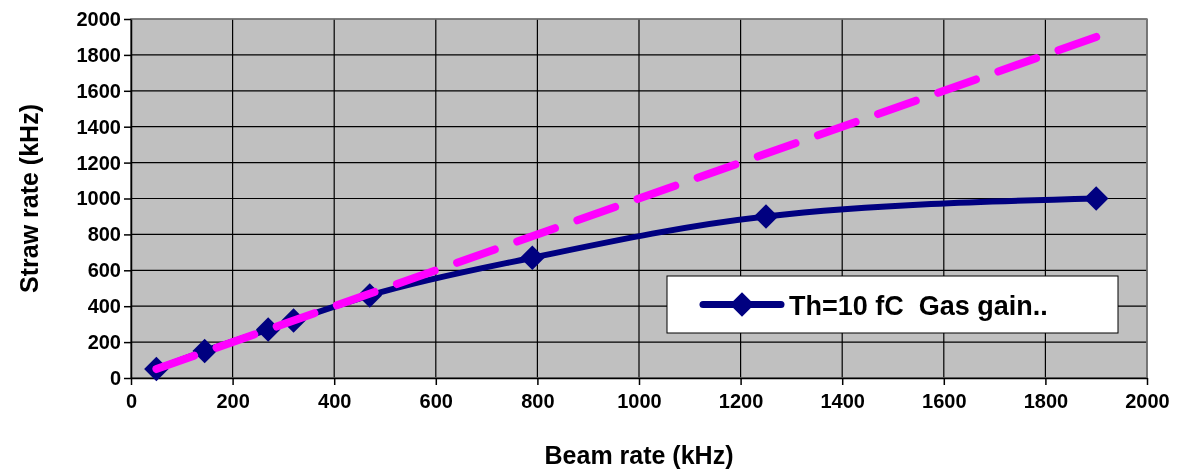 The image size is (1192, 472). I want to click on x-tick-label: 200, so click(233, 401).